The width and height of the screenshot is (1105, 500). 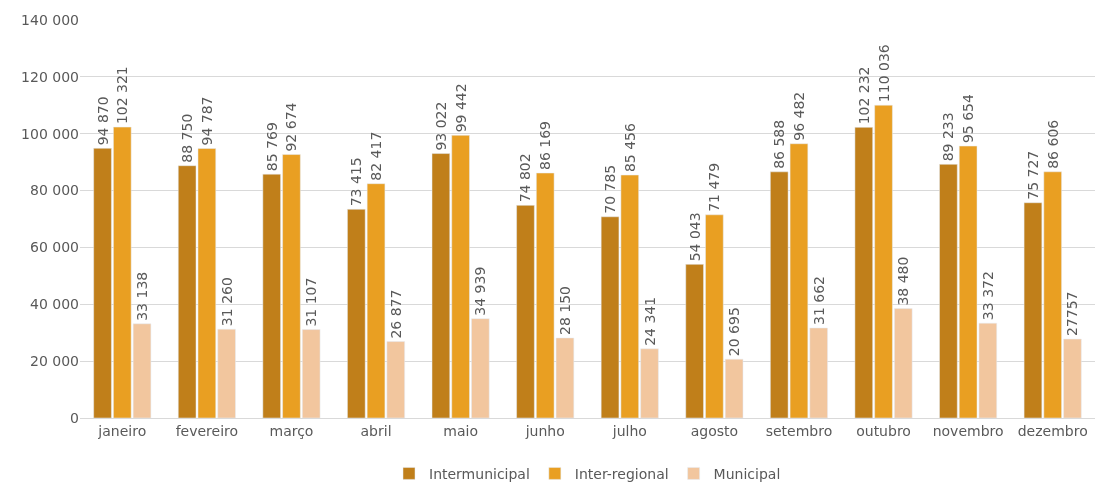 I want to click on data-label: 70 785, so click(x=610, y=189).